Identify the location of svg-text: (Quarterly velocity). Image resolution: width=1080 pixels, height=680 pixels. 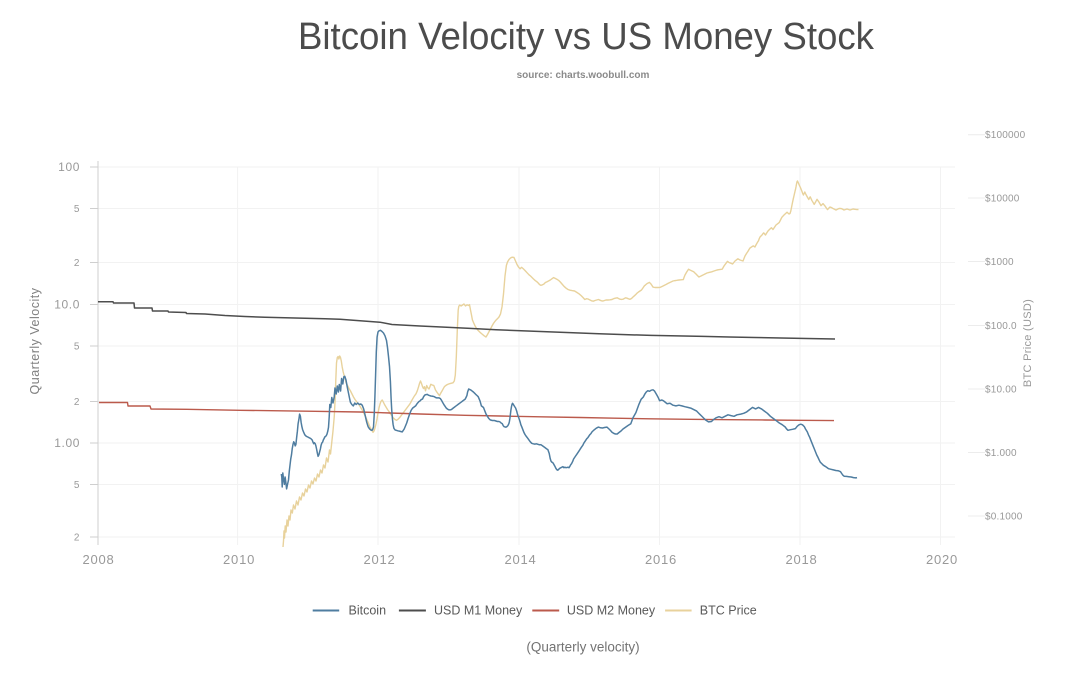
(582, 647).